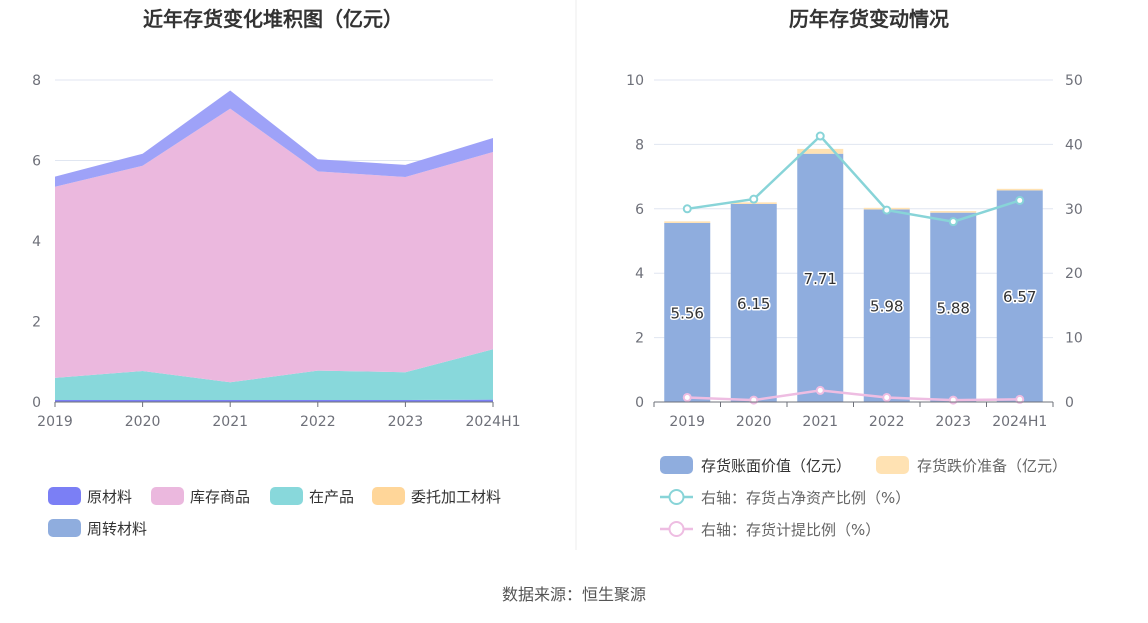  What do you see at coordinates (639, 274) in the screenshot?
I see `right-left-y-tick-label: 4` at bounding box center [639, 274].